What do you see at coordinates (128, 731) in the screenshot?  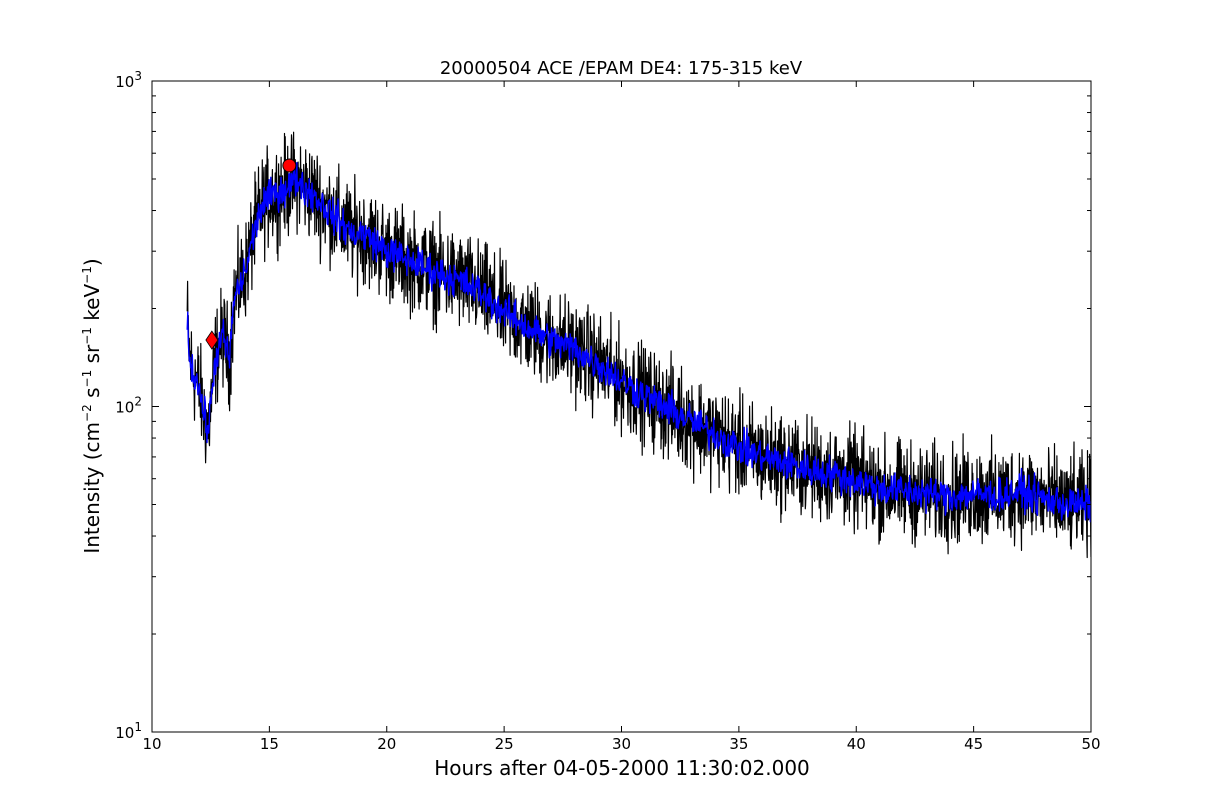 I see `y-tick-label: 10¹` at bounding box center [128, 731].